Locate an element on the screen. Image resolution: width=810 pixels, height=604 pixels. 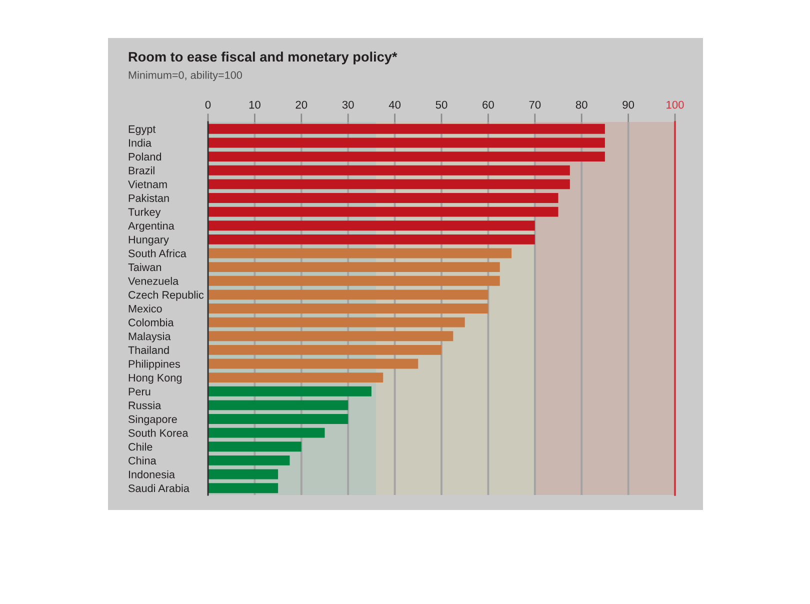
y-tick-label: South Korea is located at coordinates (158, 432).